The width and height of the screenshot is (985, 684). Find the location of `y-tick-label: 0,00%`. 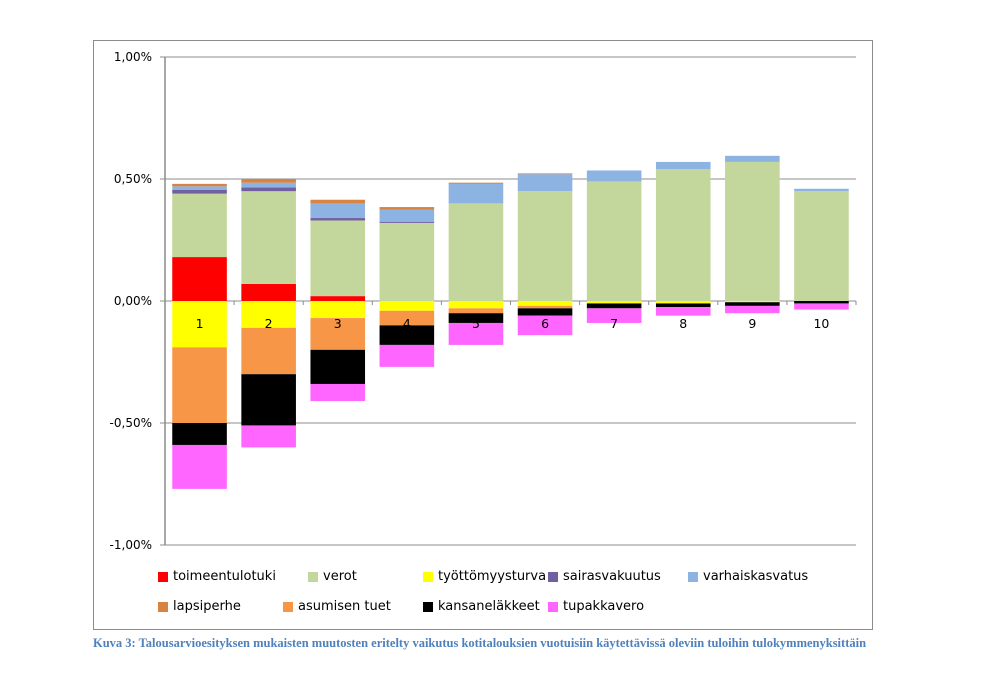

y-tick-label: 0,00% is located at coordinates (133, 301).